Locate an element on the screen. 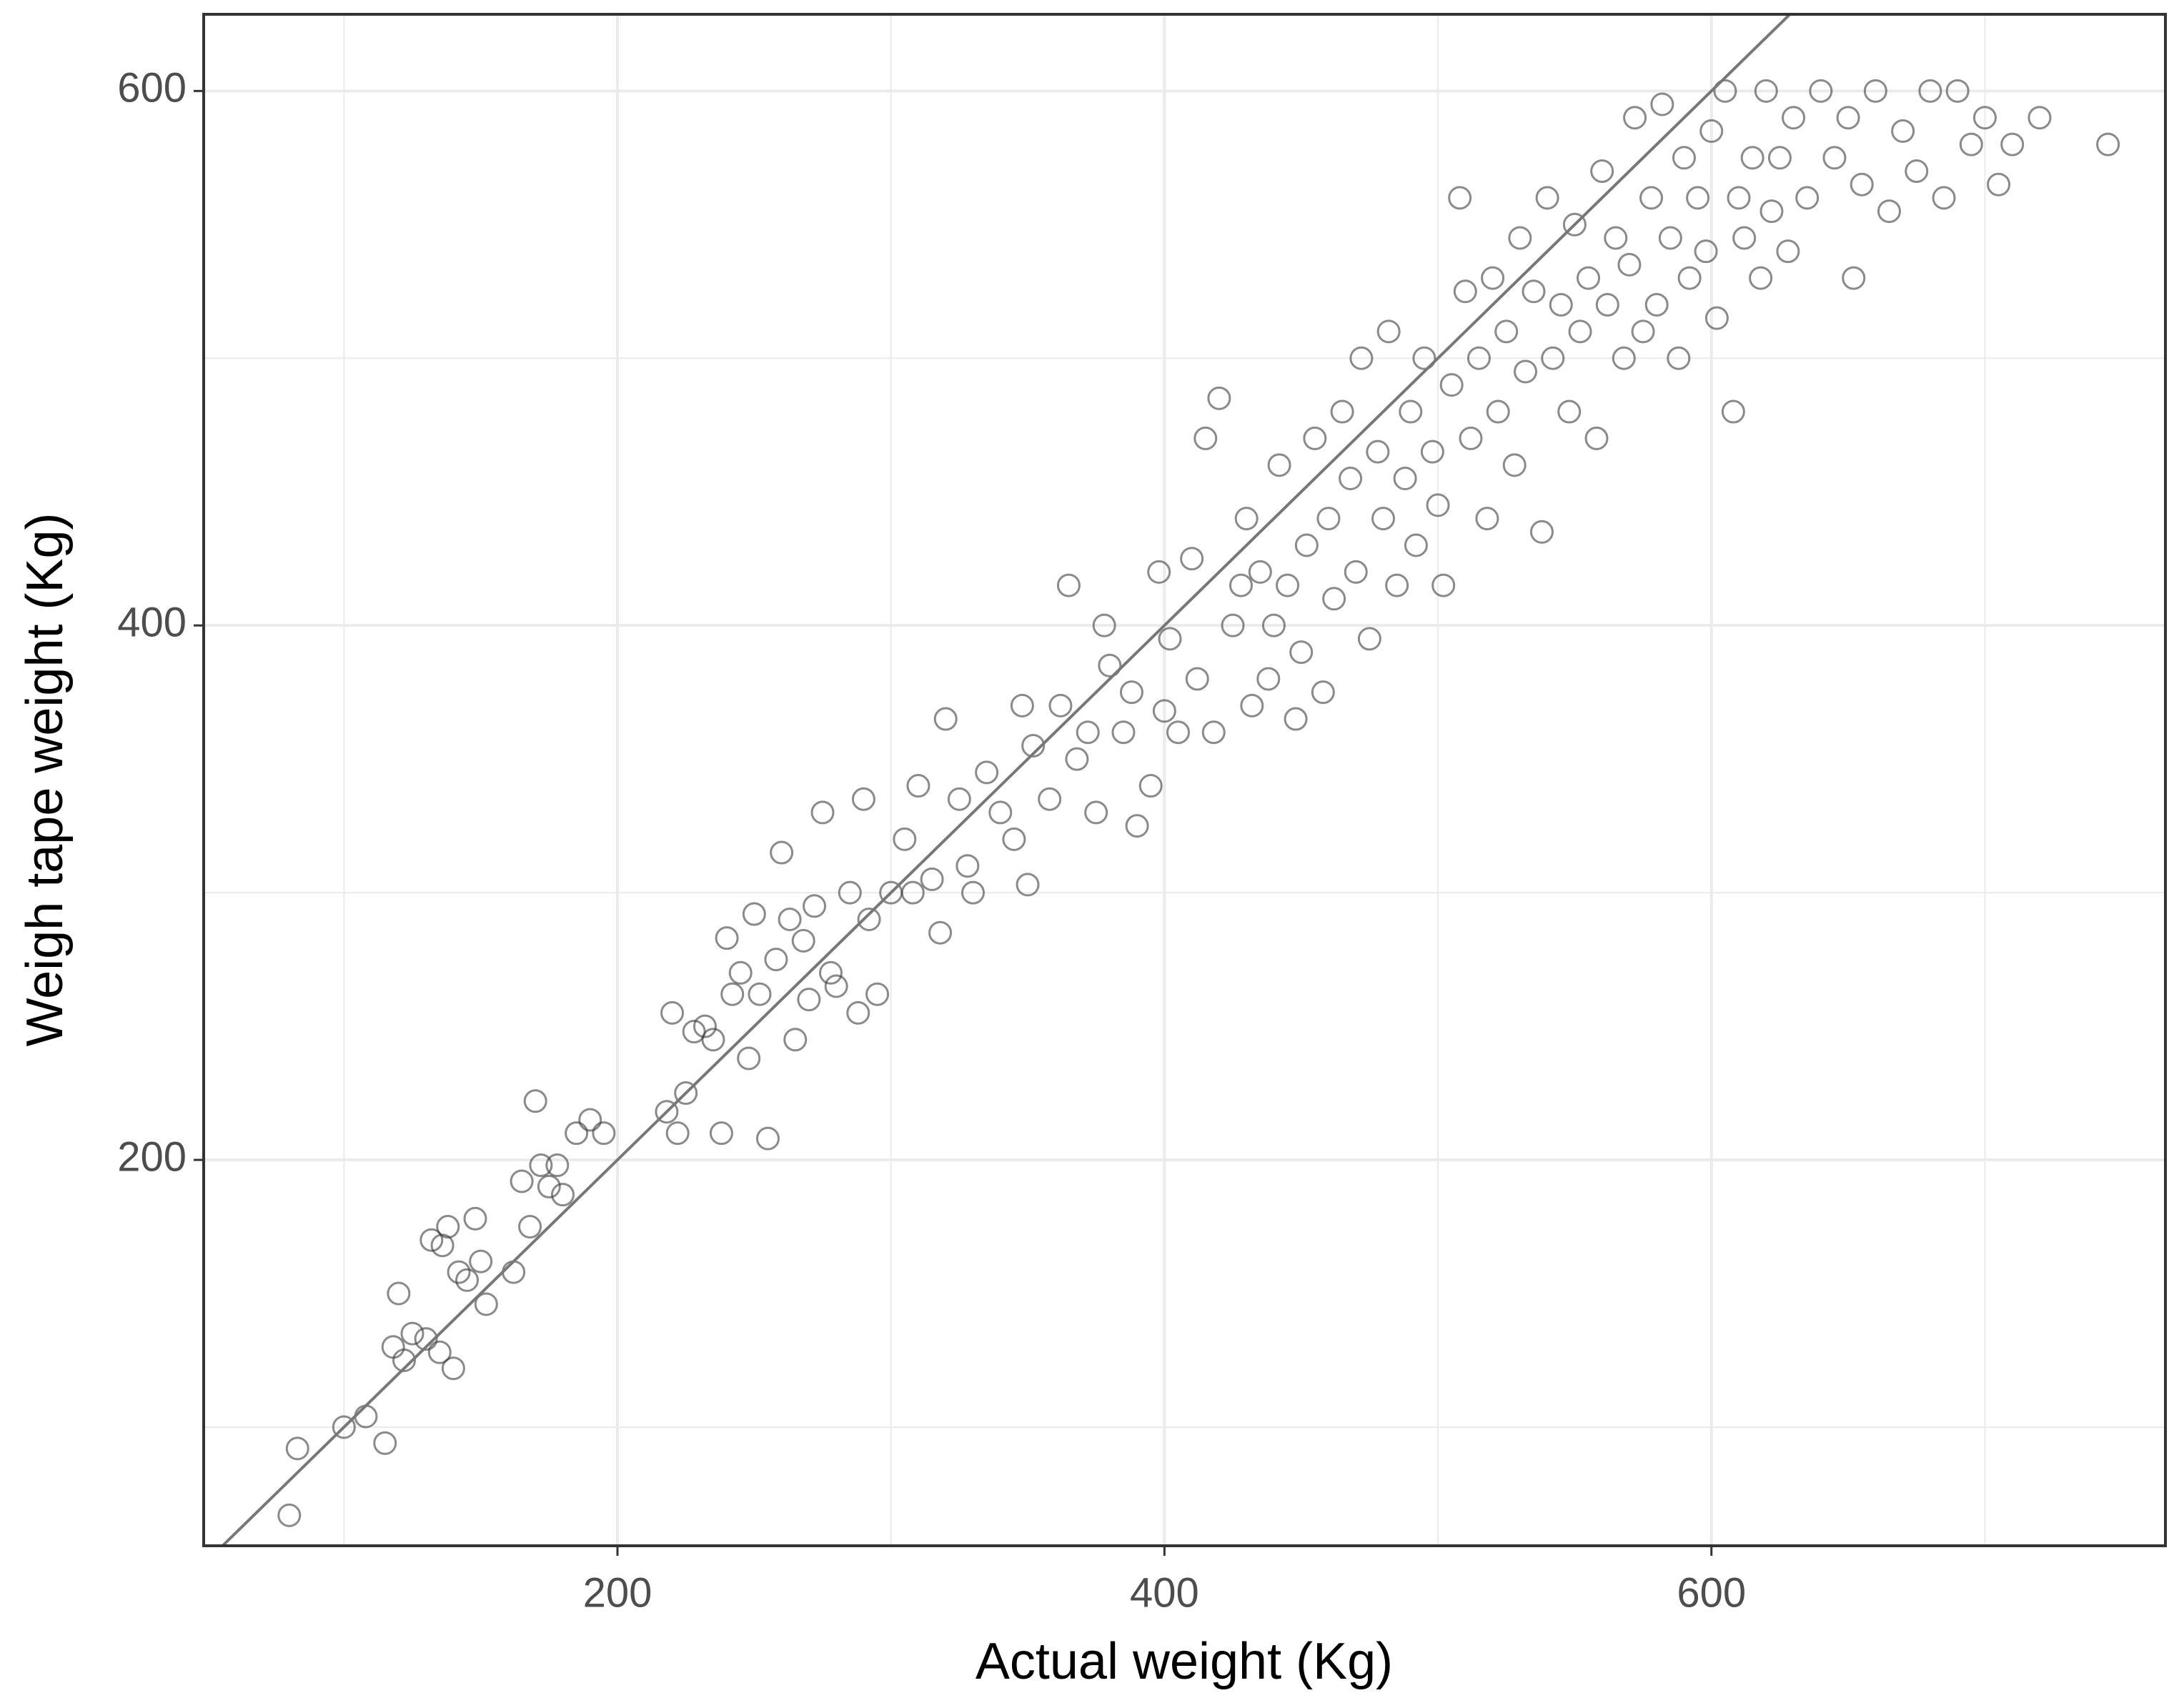 The width and height of the screenshot is (2179, 1708). x-axis-title: Actual weight (Kg) is located at coordinates (1184, 1662).